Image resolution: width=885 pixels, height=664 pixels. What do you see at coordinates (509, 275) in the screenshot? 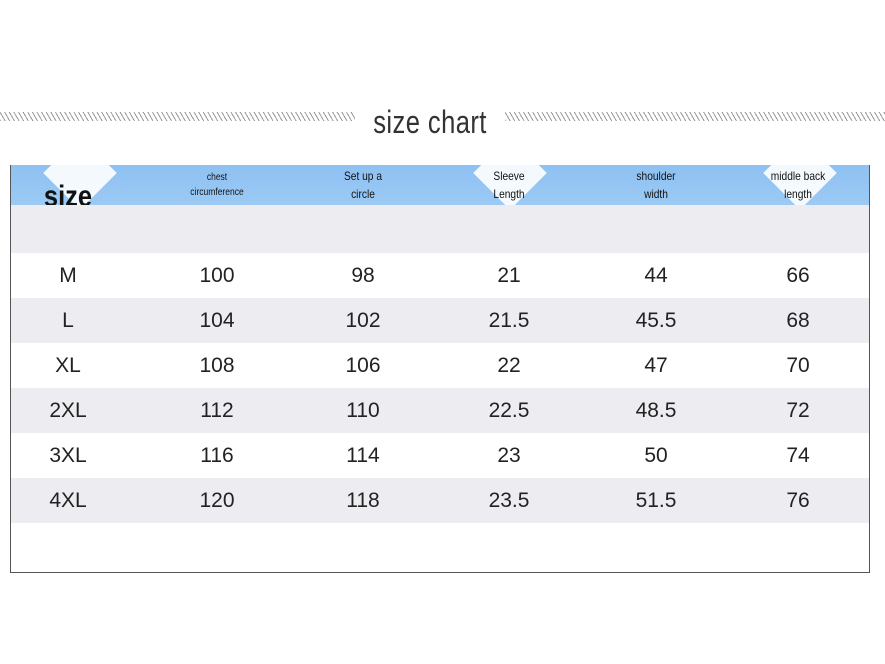
I see `measurement: 21` at bounding box center [509, 275].